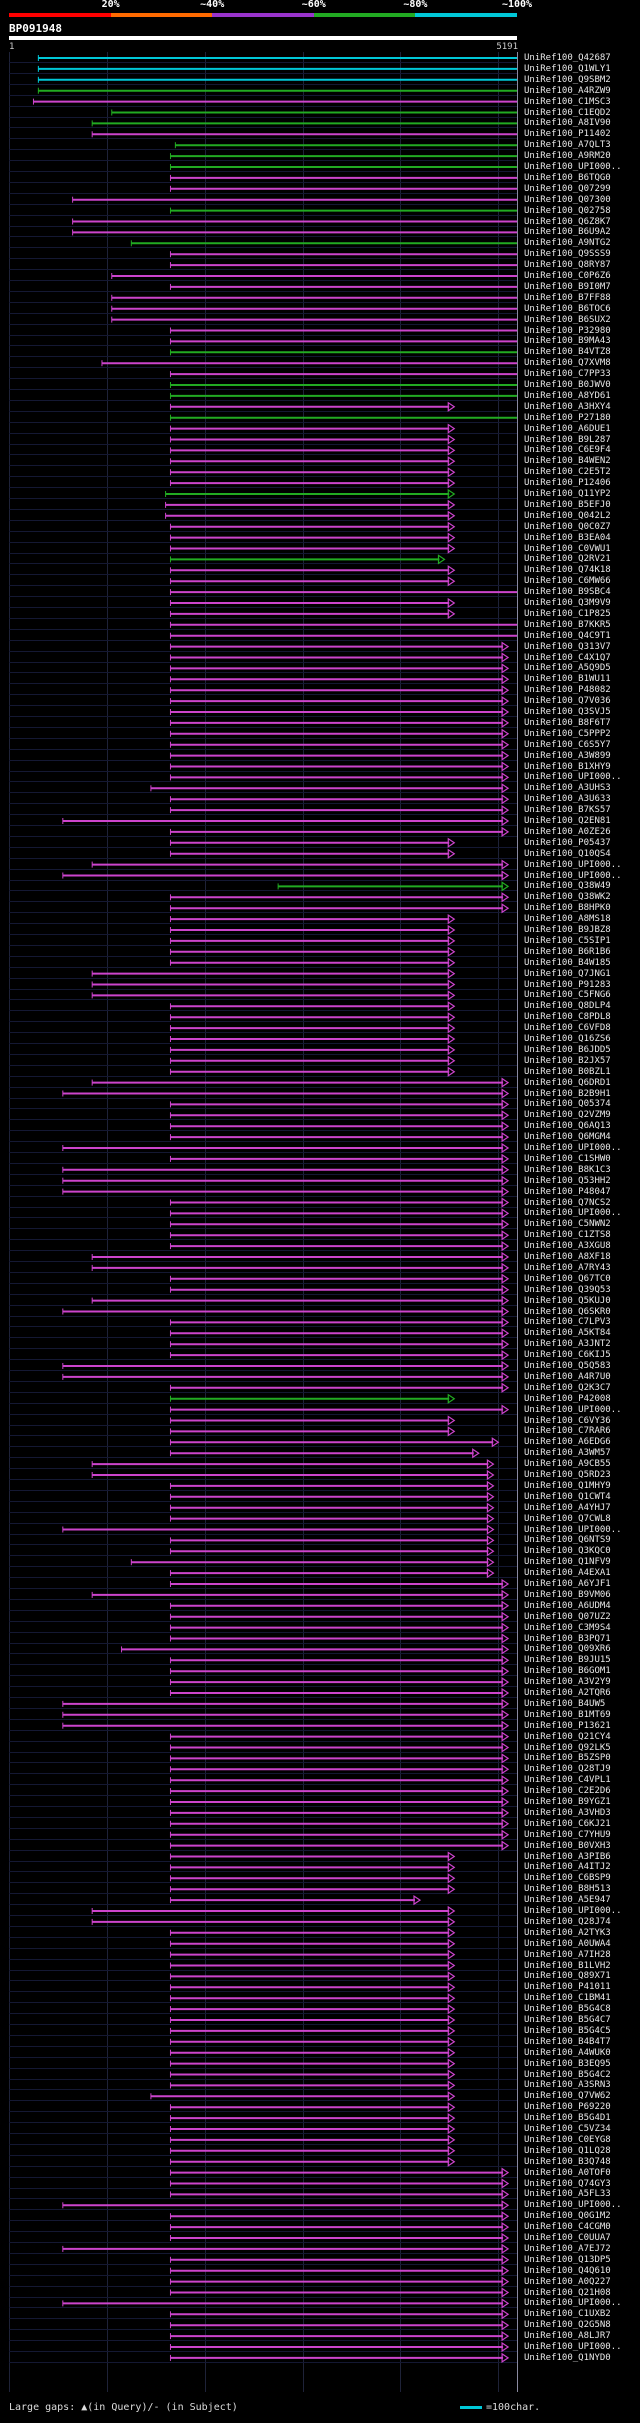 The height and width of the screenshot is (2423, 640). I want to click on hit-label: UniRef100_B4W185, so click(567, 963).